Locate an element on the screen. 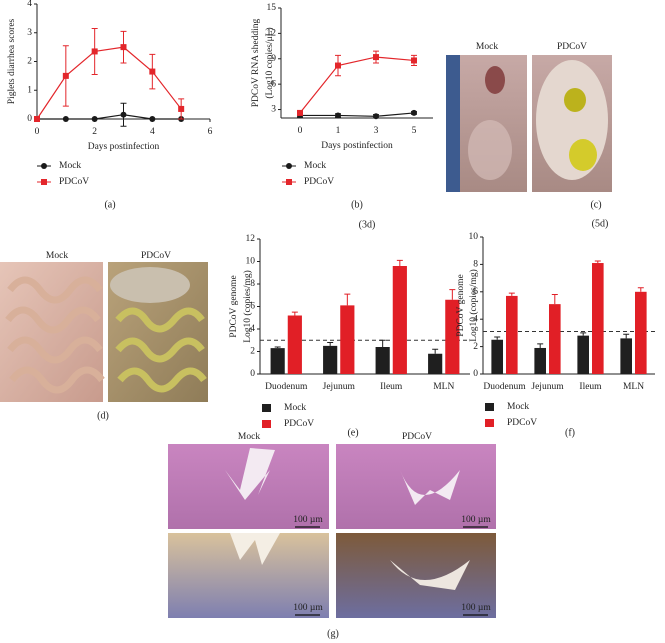 This screenshot has width=665, height=643. panel-label: (b) is located at coordinates (357, 204).